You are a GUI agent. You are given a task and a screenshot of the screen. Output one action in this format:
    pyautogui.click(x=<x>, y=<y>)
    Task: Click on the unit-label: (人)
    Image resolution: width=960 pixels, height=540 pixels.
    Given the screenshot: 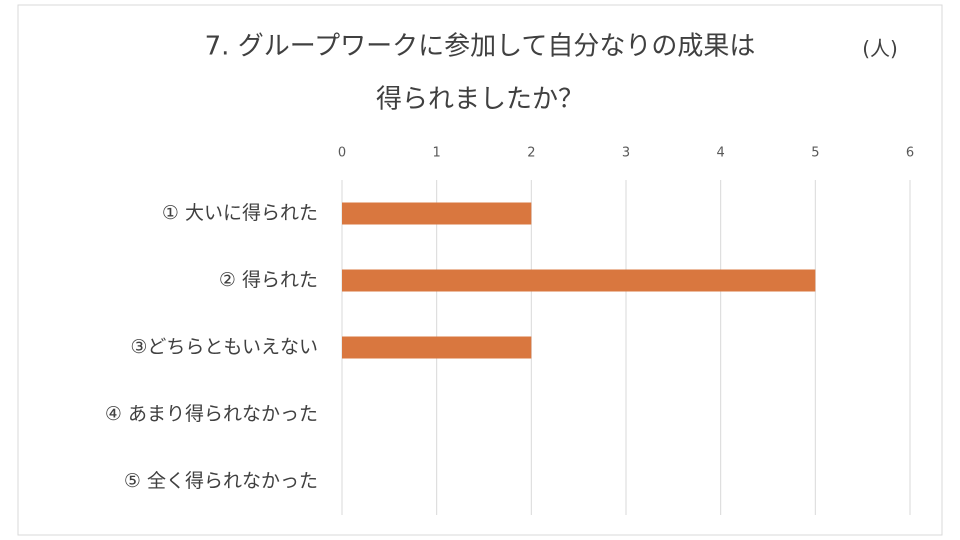 What is the action you would take?
    pyautogui.click(x=880, y=49)
    